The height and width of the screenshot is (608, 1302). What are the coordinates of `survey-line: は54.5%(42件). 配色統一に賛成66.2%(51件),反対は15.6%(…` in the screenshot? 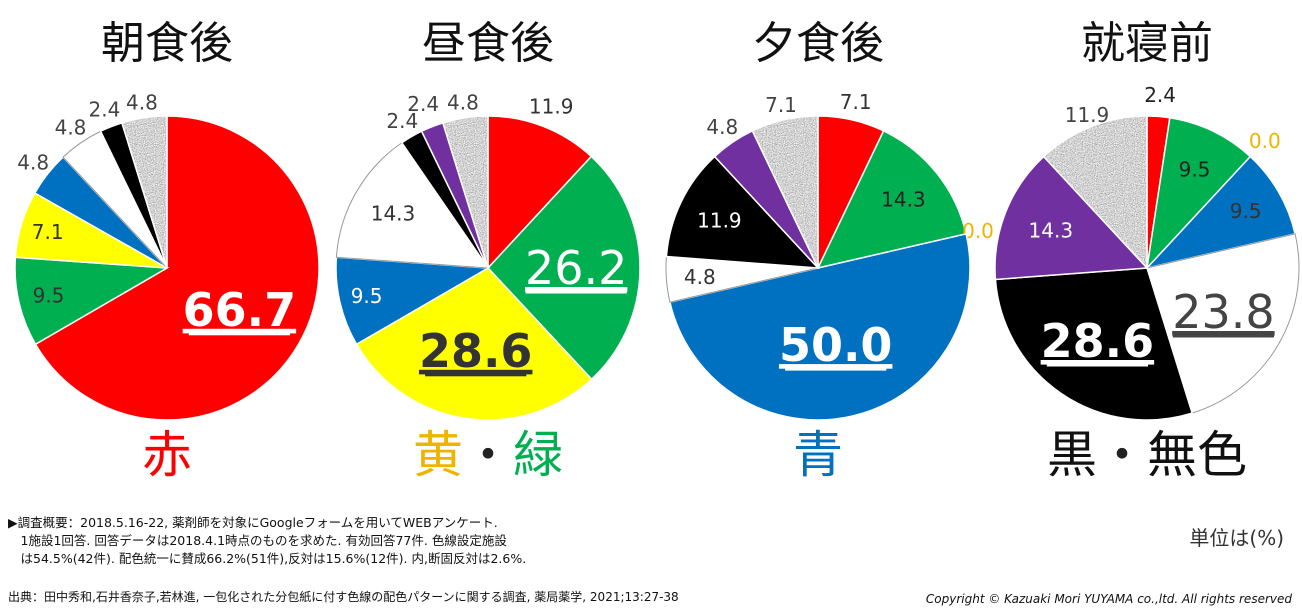 It's located at (267, 558).